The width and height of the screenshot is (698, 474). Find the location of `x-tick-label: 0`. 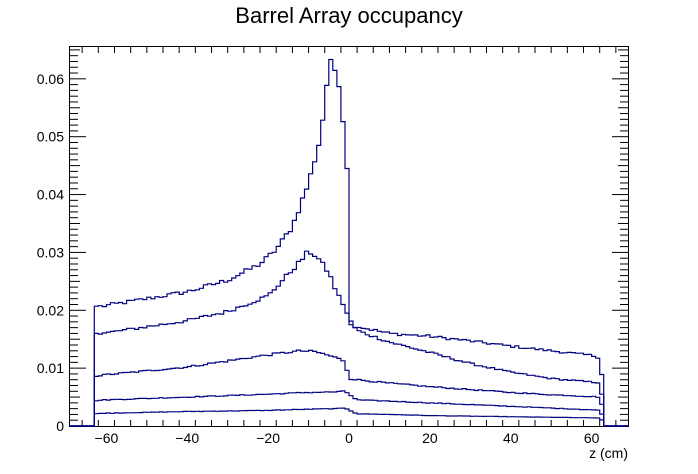

x-tick-label: 0 is located at coordinates (349, 438).